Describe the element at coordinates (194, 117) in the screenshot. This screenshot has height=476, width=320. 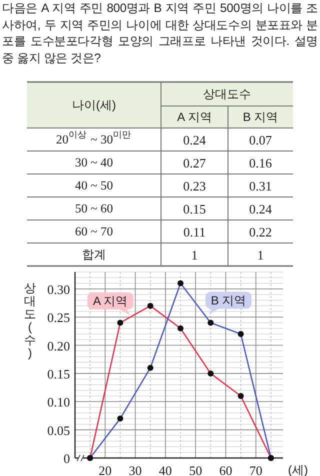
I see `text: A 지역` at that location.